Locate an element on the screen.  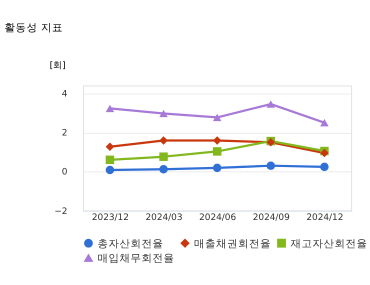
x-tick-label: 2023/12 is located at coordinates (110, 218).